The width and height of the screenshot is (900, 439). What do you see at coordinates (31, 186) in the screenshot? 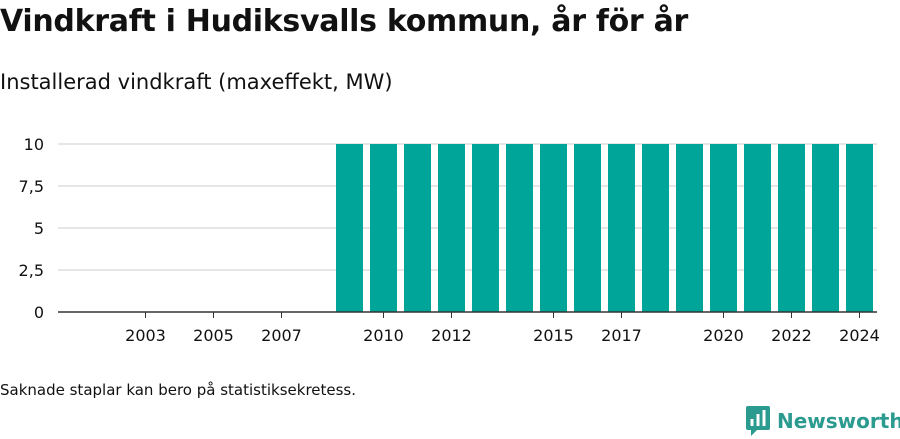
I see `y-tick-label: 7,5` at bounding box center [31, 186].